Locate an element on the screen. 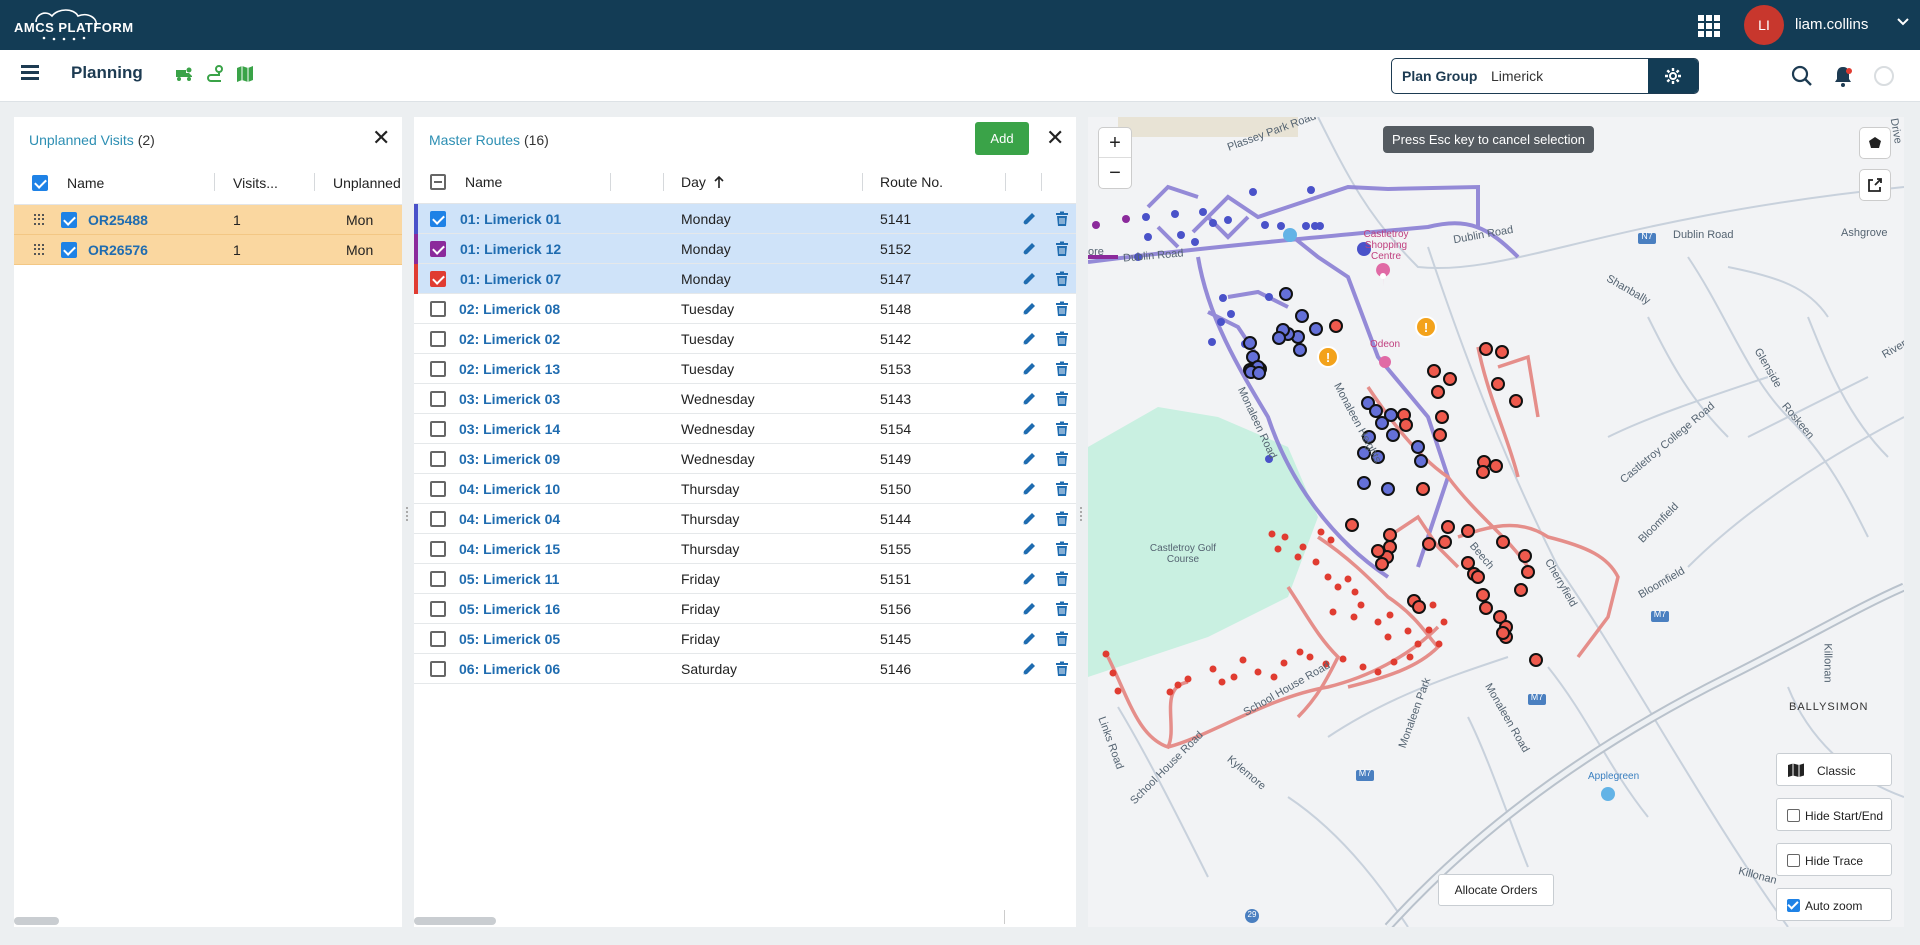 The image size is (1920, 945). route-icon is located at coordinates (215, 74).